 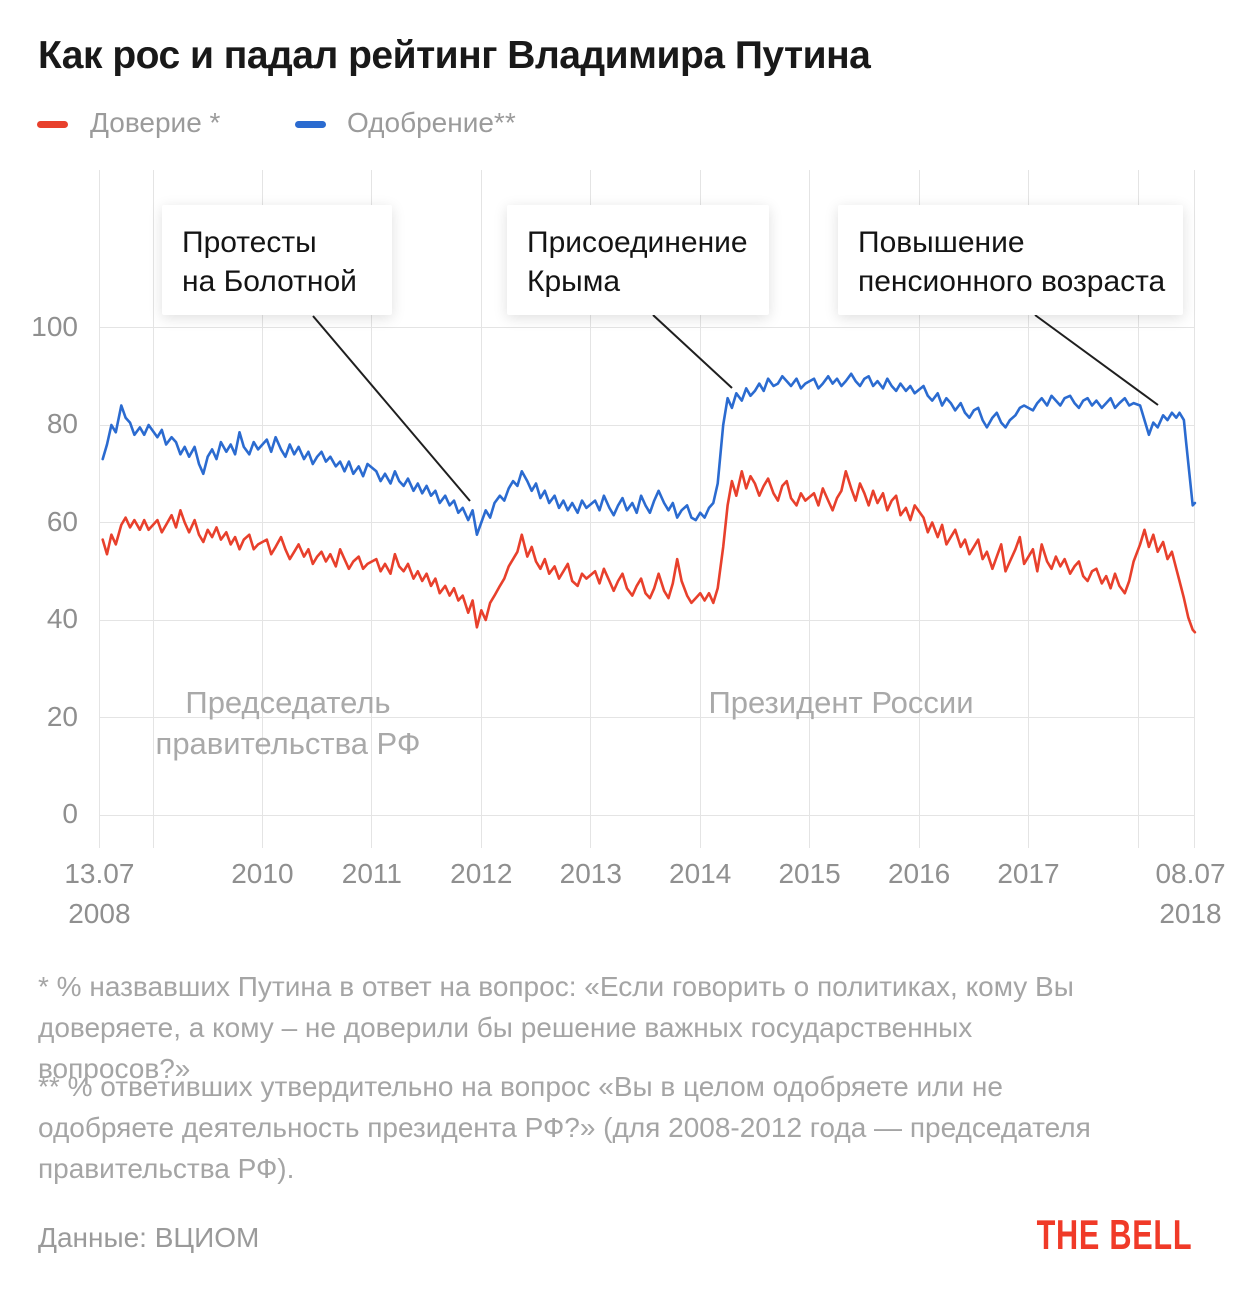 What do you see at coordinates (431, 122) in the screenshot?
I see `legend-label-approval: Одобрение**` at bounding box center [431, 122].